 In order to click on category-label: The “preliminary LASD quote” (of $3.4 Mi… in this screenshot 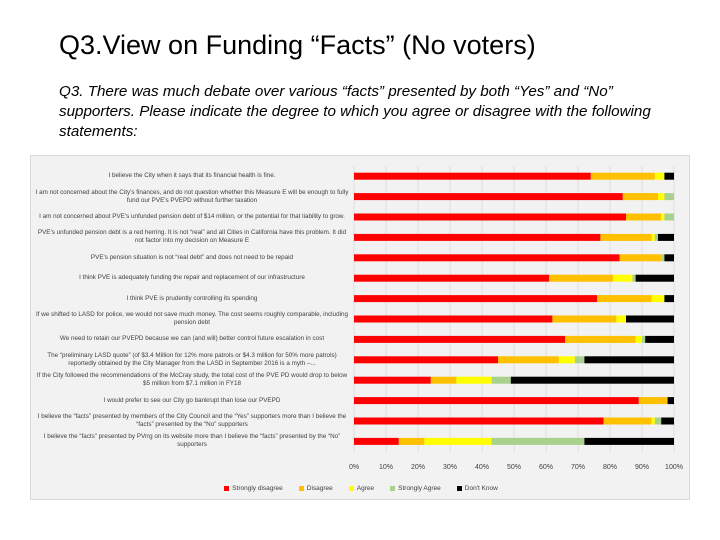, I will do `click(192, 359)`.